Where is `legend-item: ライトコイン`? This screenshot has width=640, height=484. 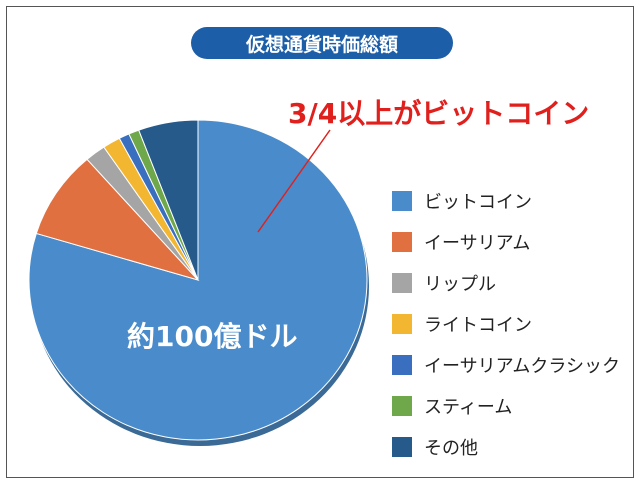
legend-item: ライトコイン is located at coordinates (506, 323).